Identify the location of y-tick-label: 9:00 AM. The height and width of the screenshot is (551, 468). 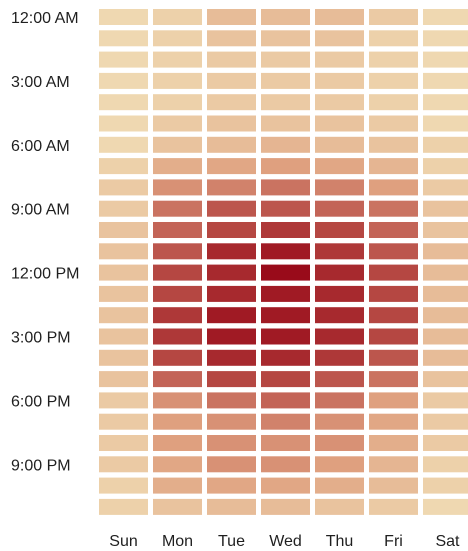
(40, 210).